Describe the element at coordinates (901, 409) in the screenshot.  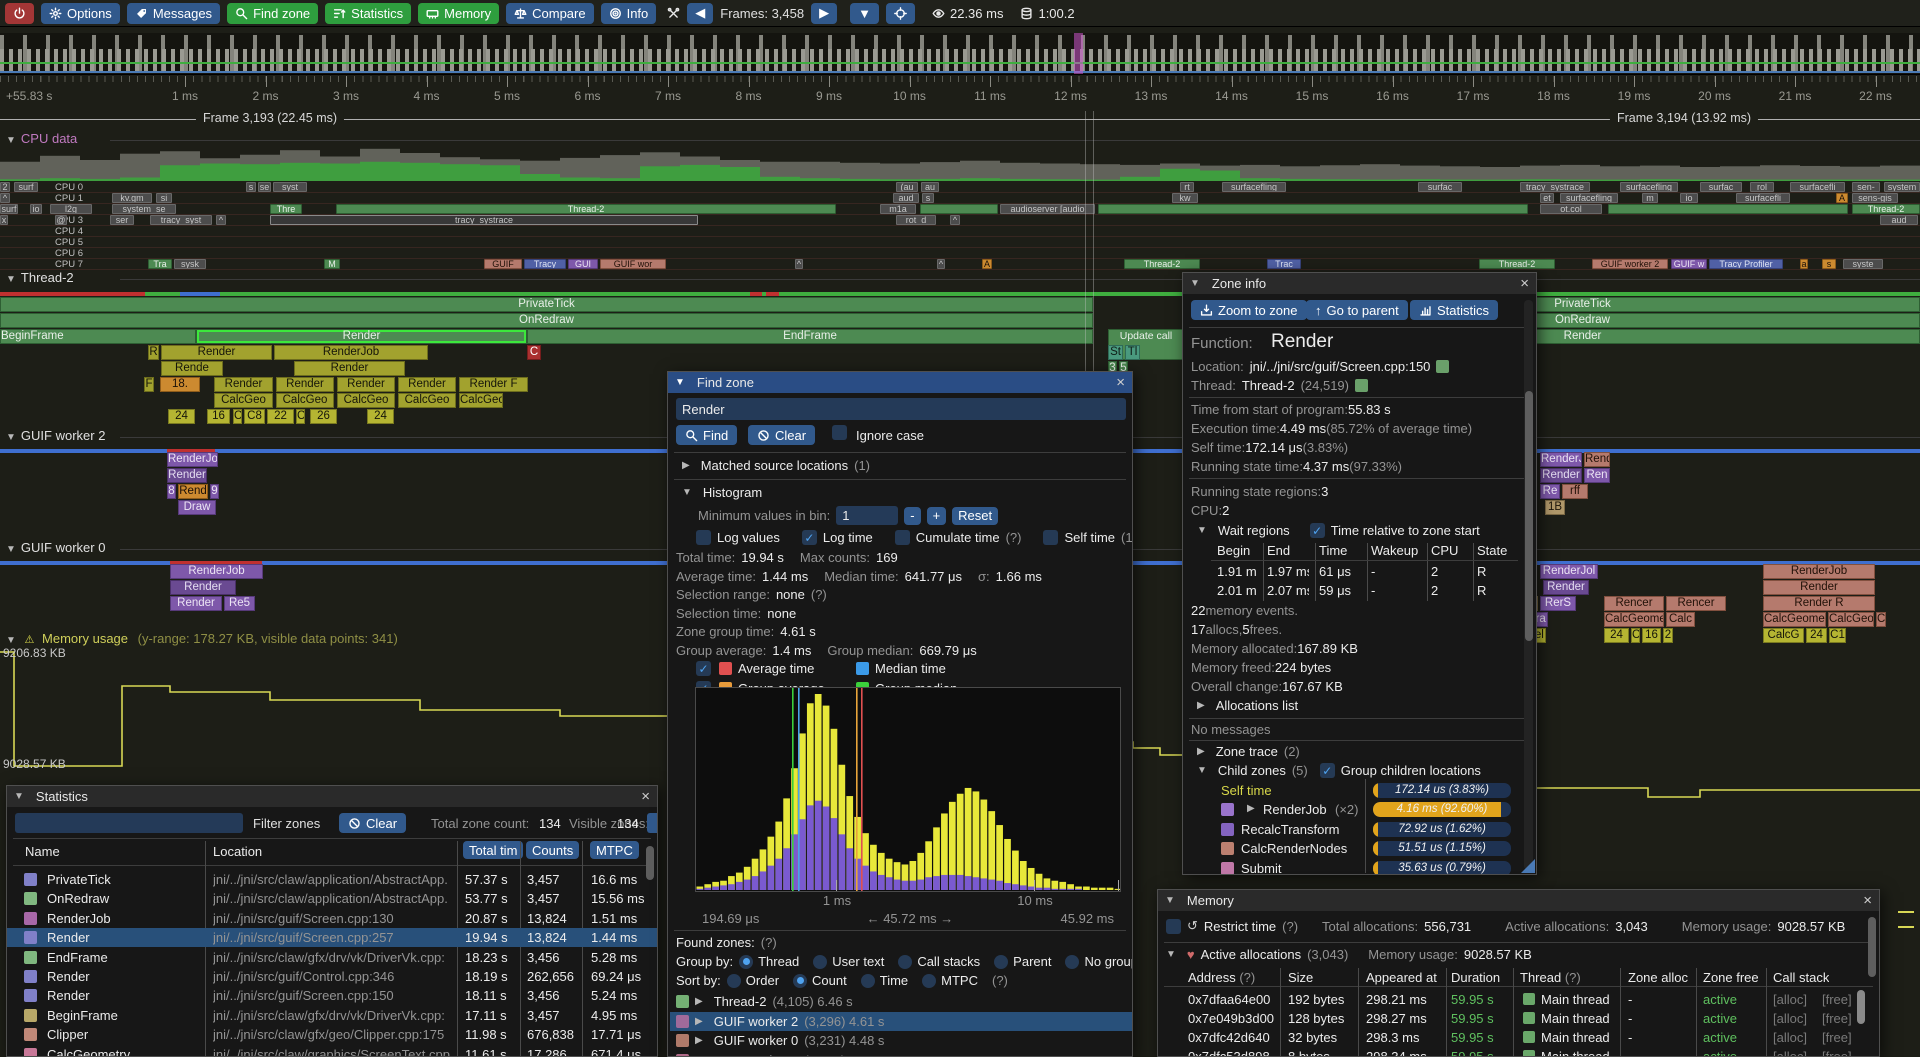
I see `search-input: Render` at that location.